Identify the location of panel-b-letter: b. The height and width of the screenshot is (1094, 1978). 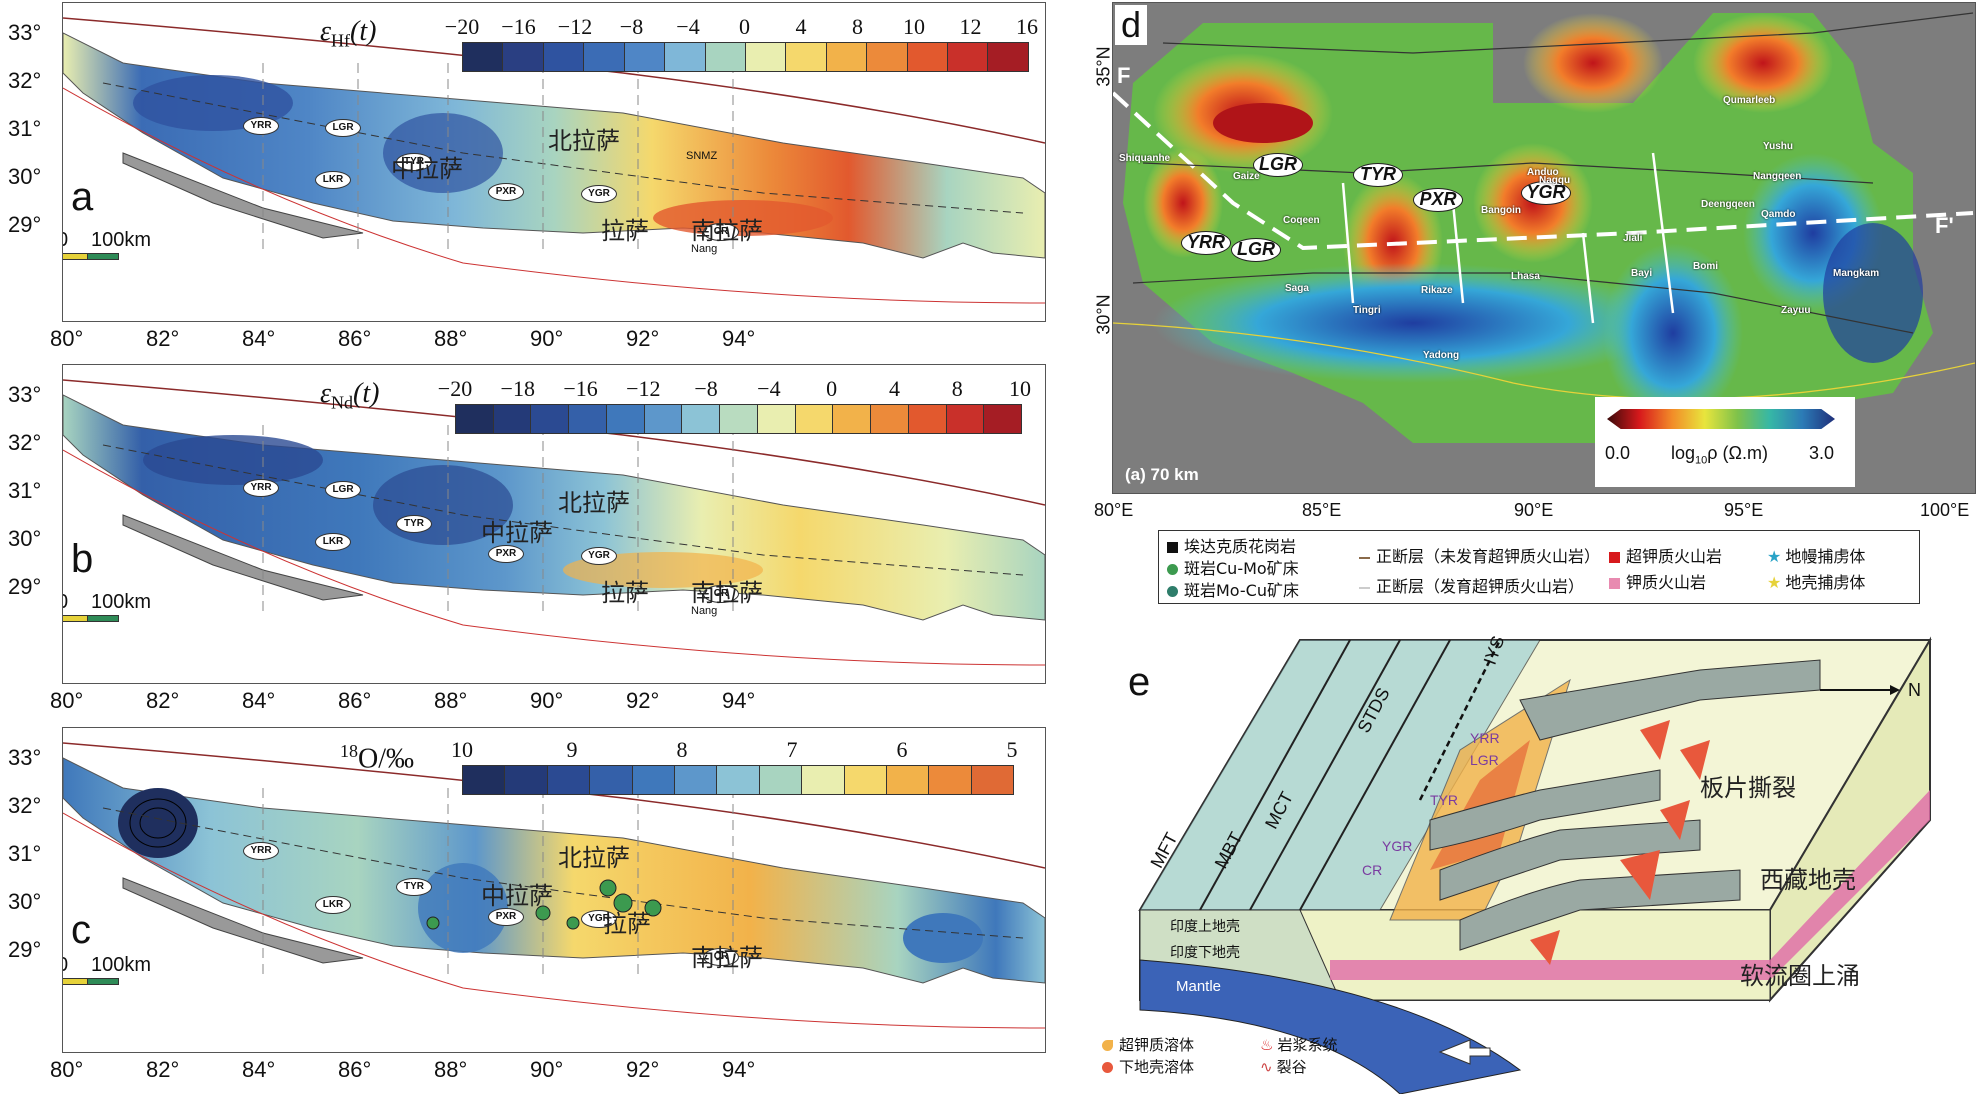
(82, 559).